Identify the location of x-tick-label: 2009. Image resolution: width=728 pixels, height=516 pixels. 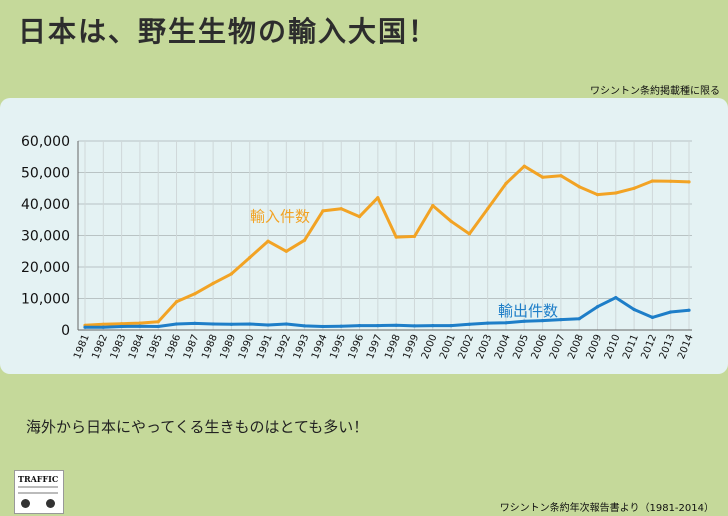
(595, 347).